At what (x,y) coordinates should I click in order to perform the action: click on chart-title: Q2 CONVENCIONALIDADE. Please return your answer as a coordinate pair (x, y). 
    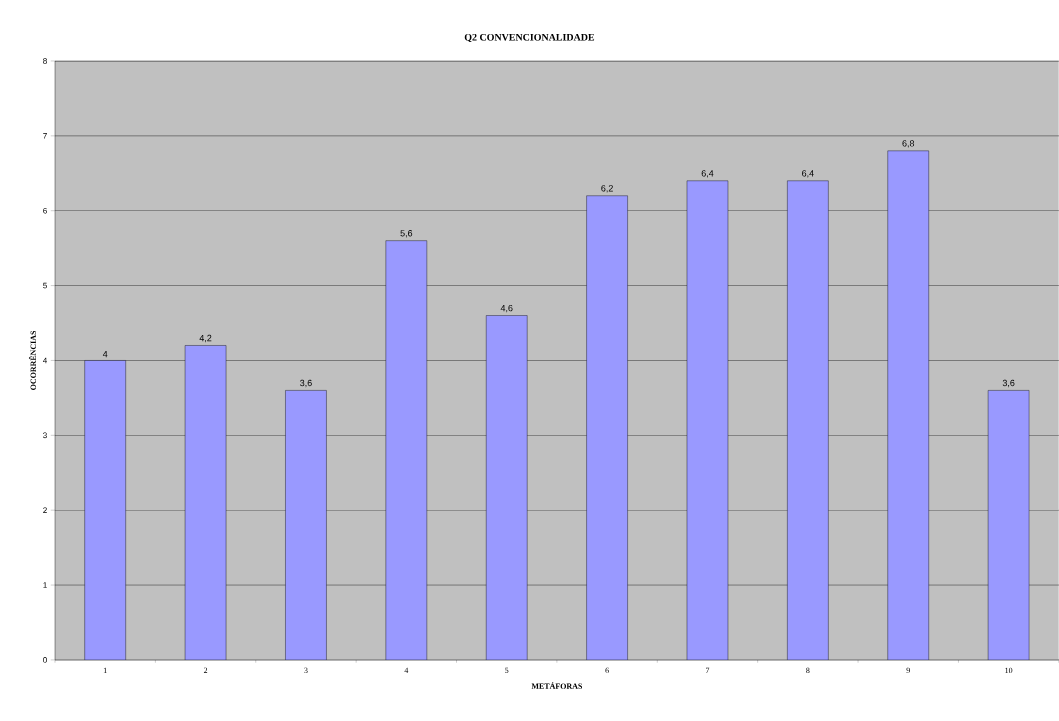
    Looking at the image, I should click on (529, 38).